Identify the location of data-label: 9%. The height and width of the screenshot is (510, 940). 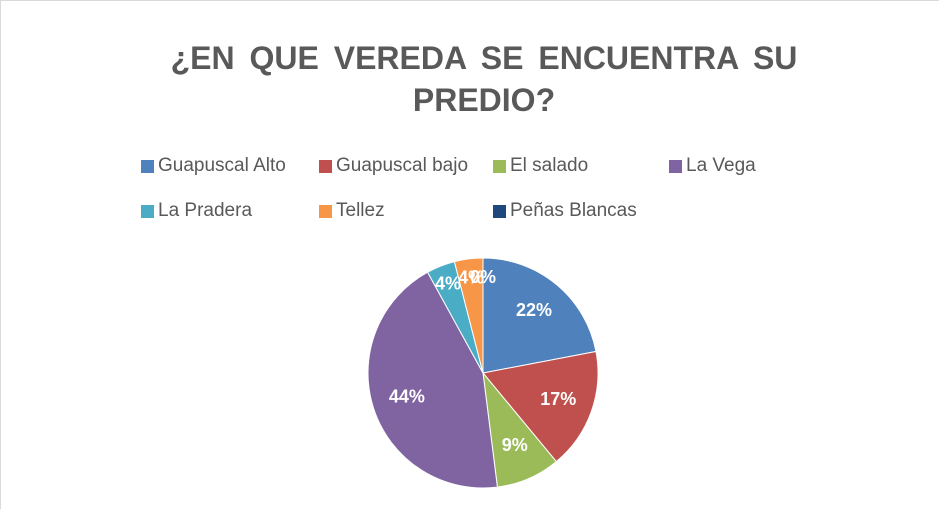
(515, 445).